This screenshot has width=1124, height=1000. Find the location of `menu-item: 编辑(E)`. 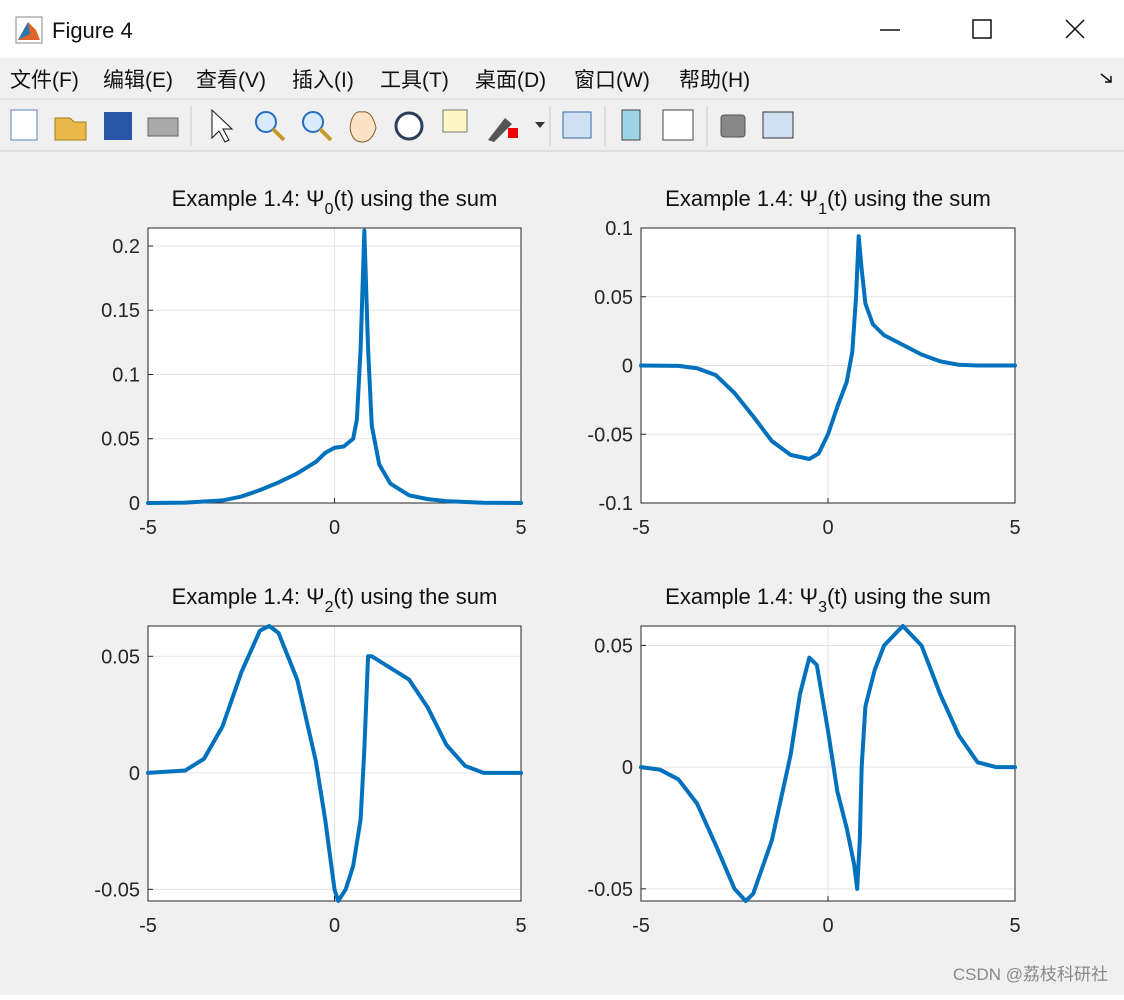

menu-item: 编辑(E) is located at coordinates (138, 80).